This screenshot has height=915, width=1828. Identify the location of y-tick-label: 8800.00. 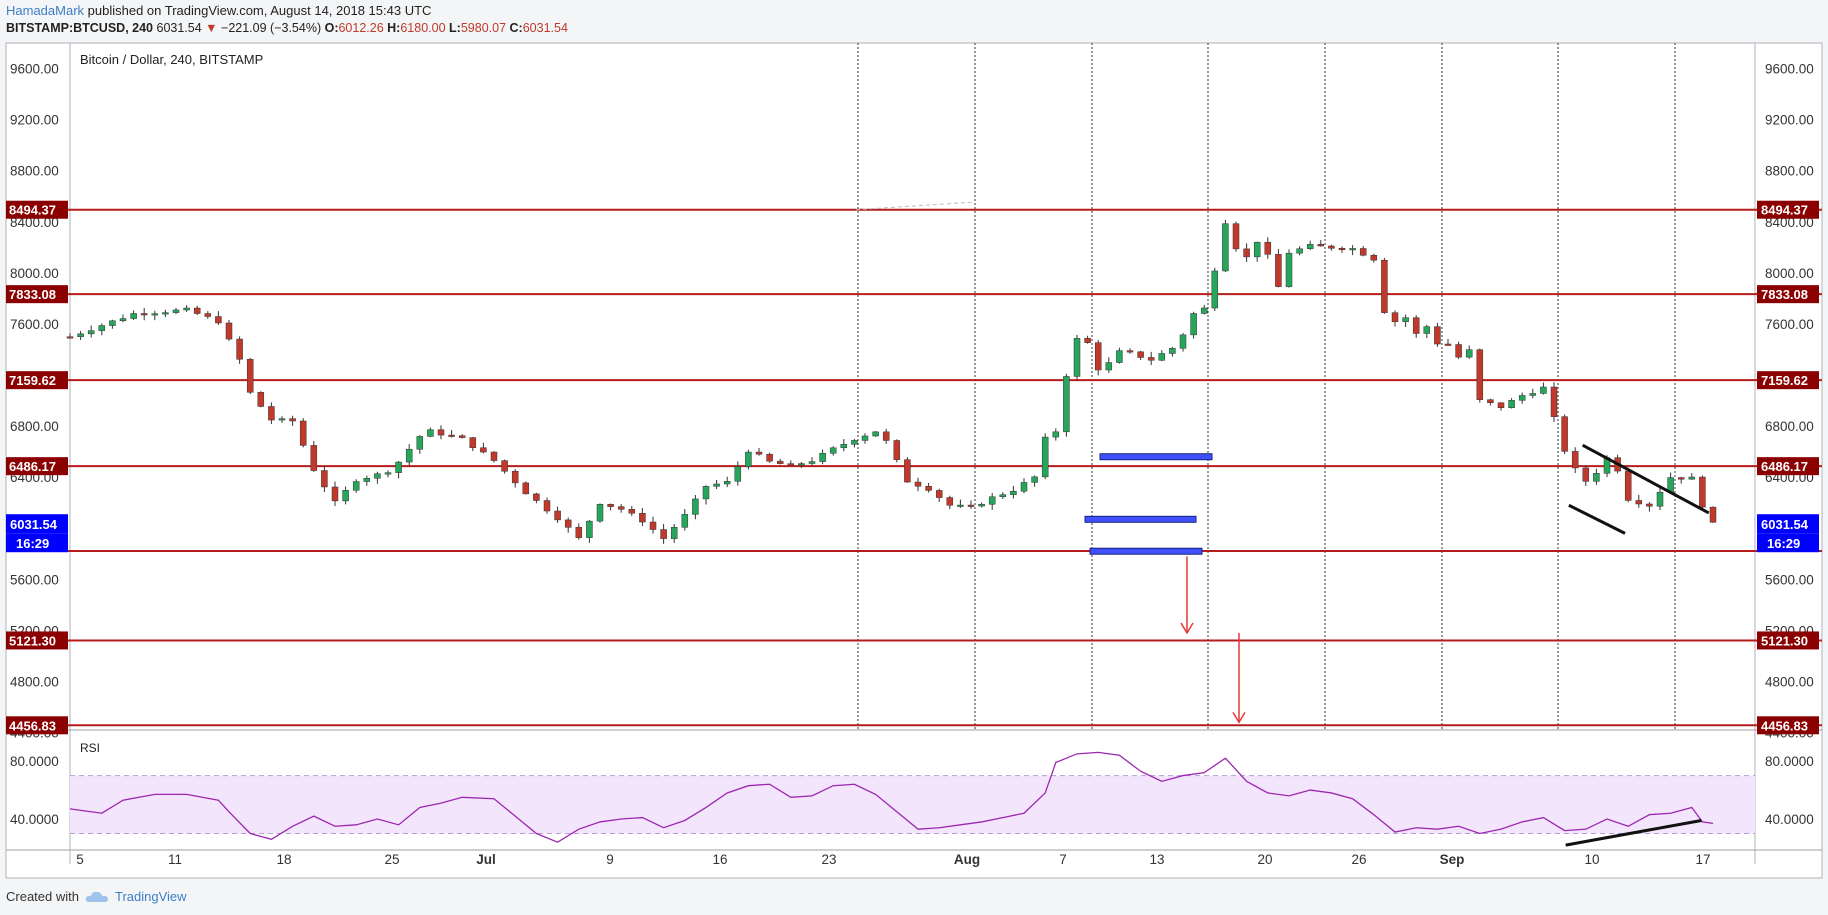
(34, 171).